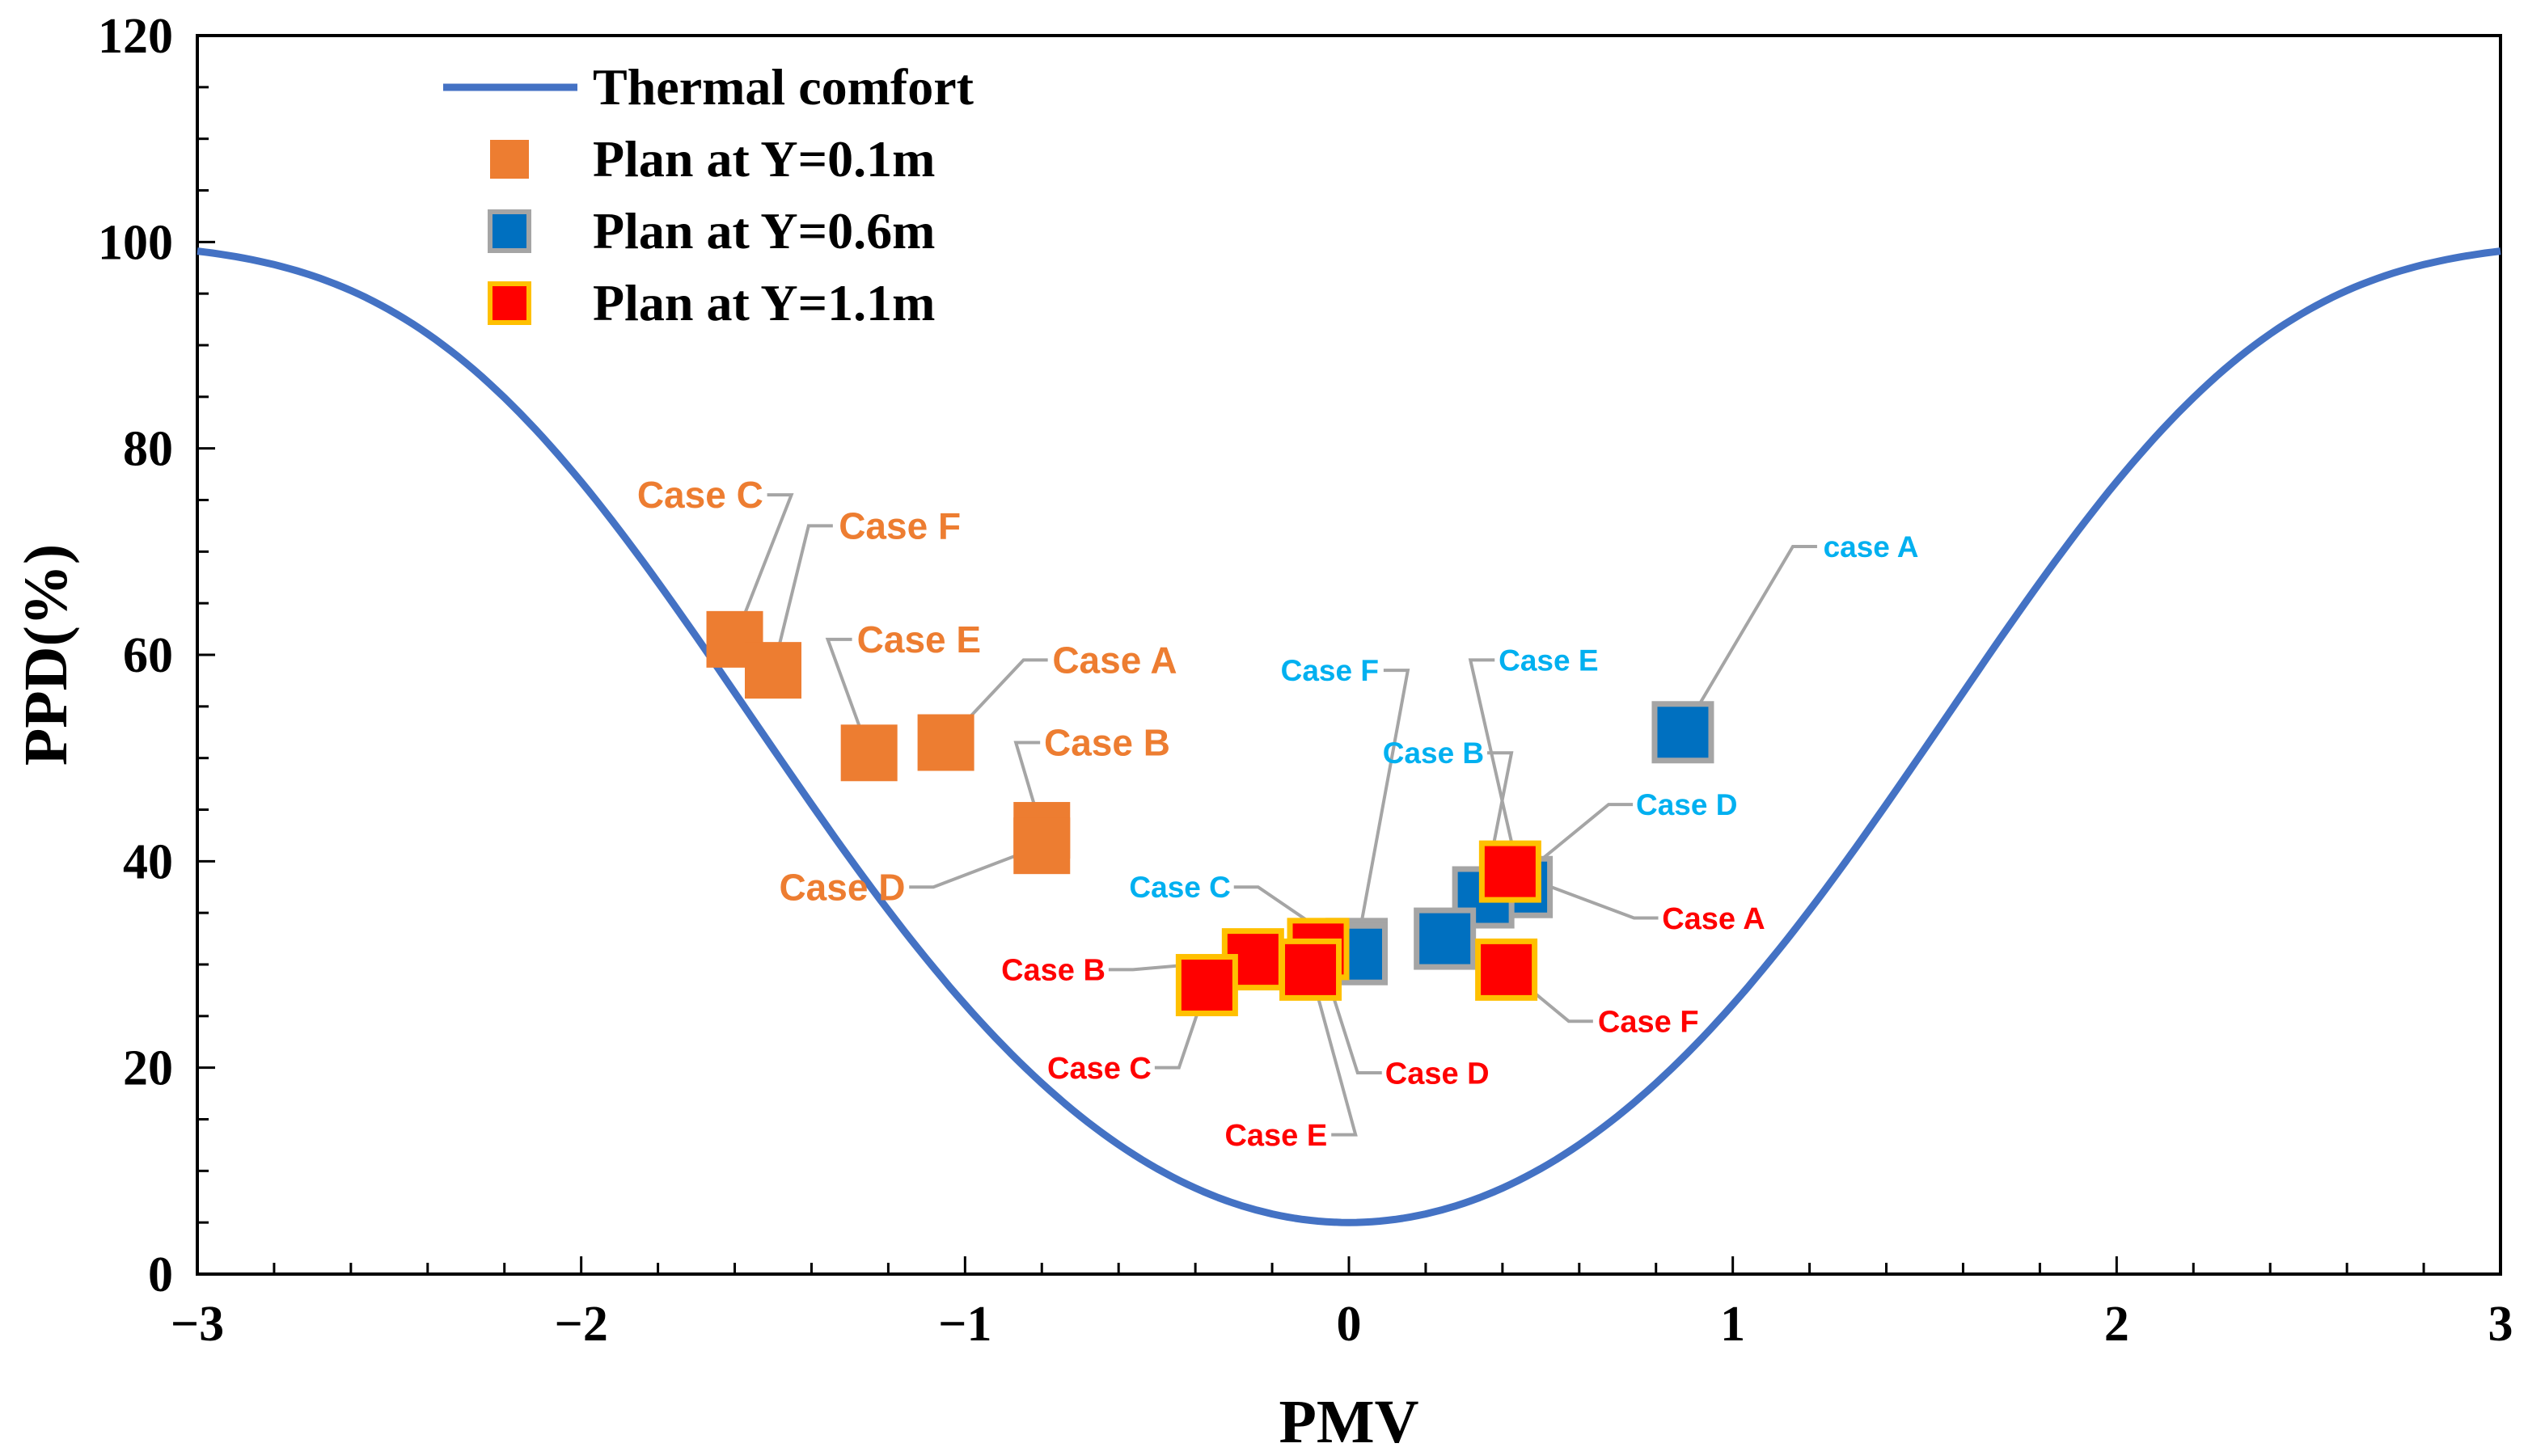 This screenshot has height=1456, width=2528. I want to click on x-tick-label: −1, so click(964, 1324).